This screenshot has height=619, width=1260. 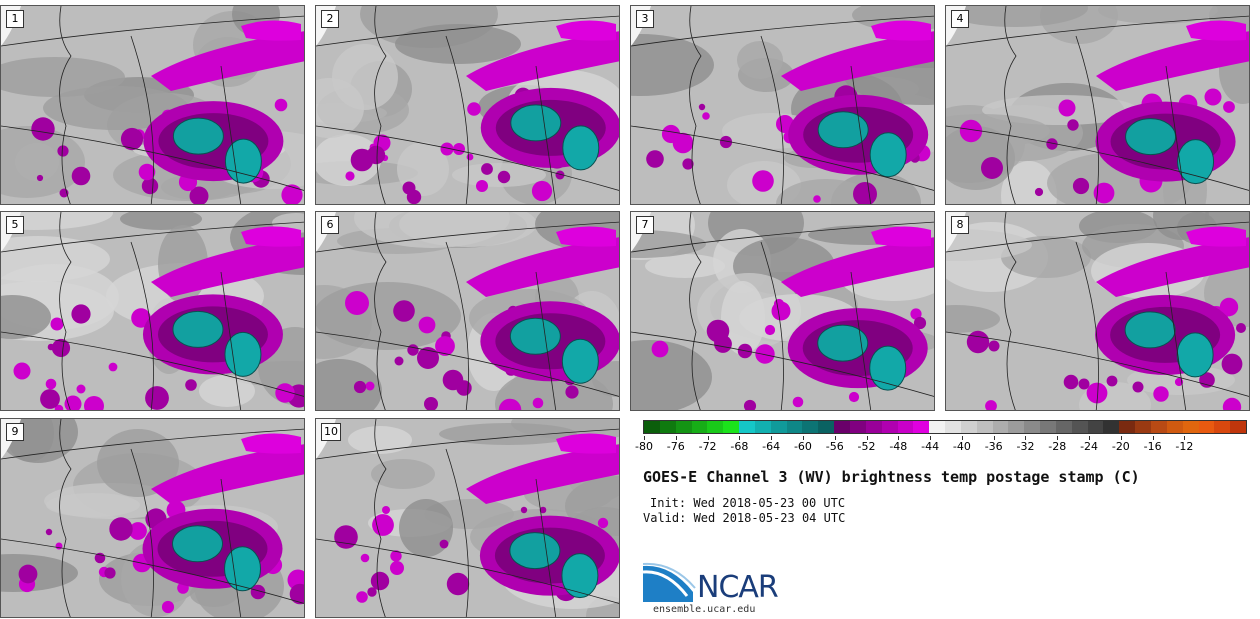 What do you see at coordinates (15, 19) in the screenshot?
I see `member-number-label: 1` at bounding box center [15, 19].